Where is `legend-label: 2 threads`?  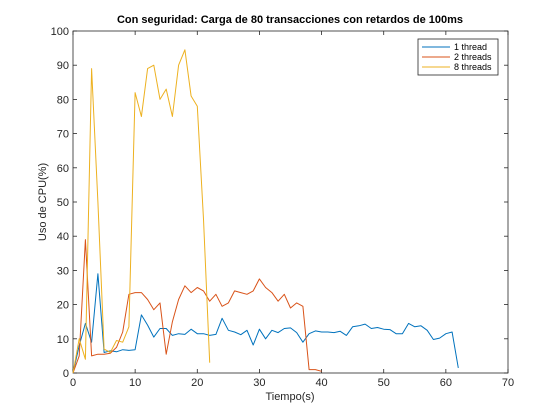
legend-label: 2 threads is located at coordinates (473, 57).